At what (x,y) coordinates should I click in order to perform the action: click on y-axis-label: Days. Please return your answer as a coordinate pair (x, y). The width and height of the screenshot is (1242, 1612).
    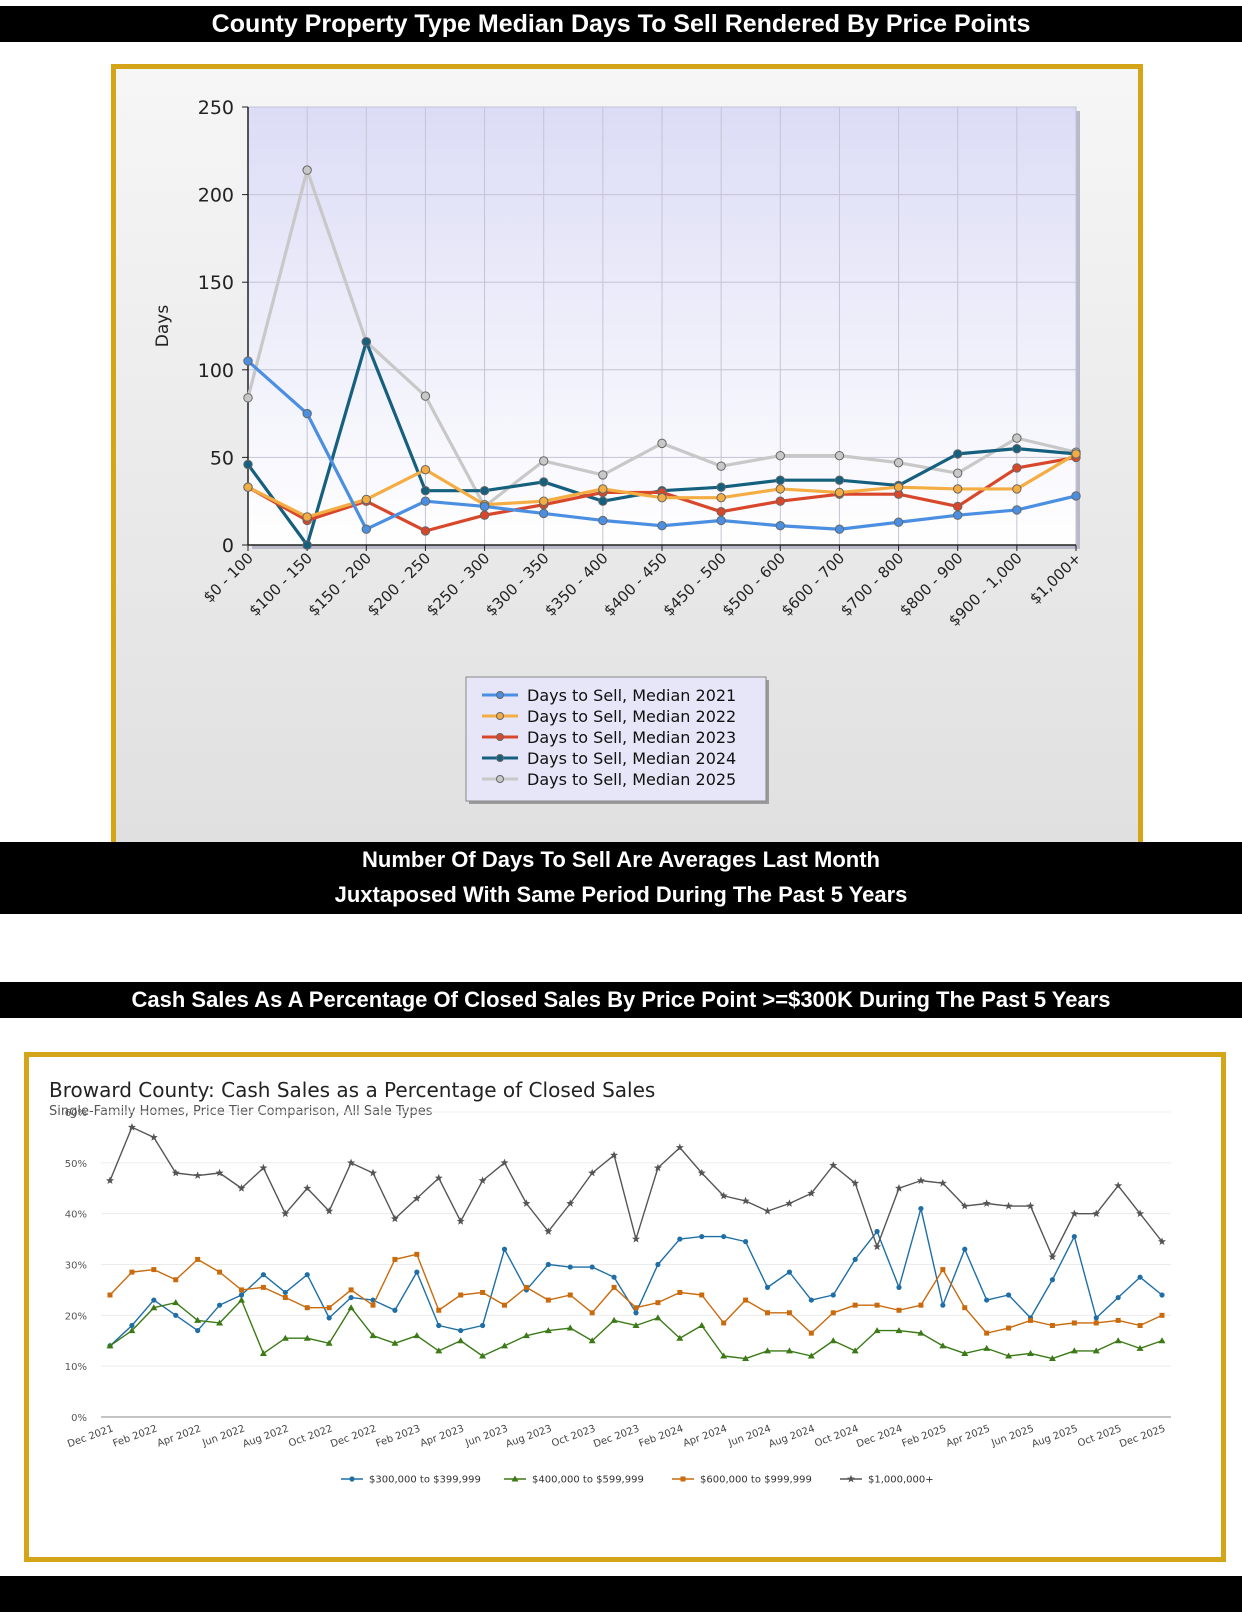
    Looking at the image, I should click on (163, 326).